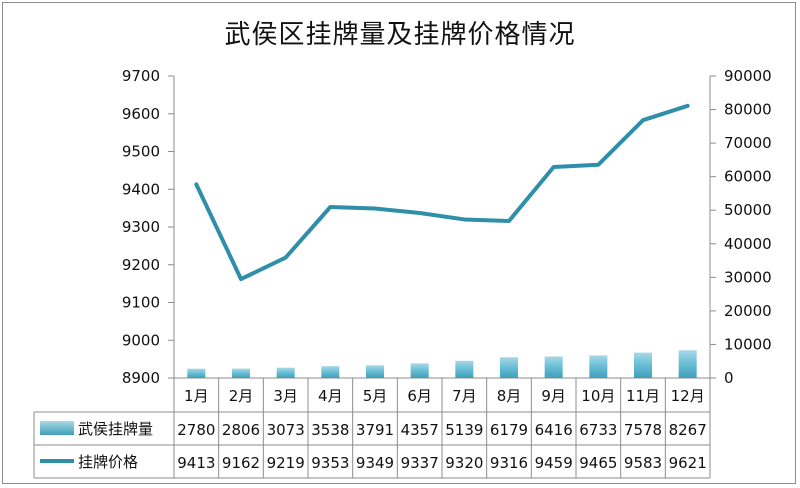 This screenshot has width=800, height=488. Describe the element at coordinates (286, 463) in the screenshot. I see `table-cell-price: 9219` at that location.